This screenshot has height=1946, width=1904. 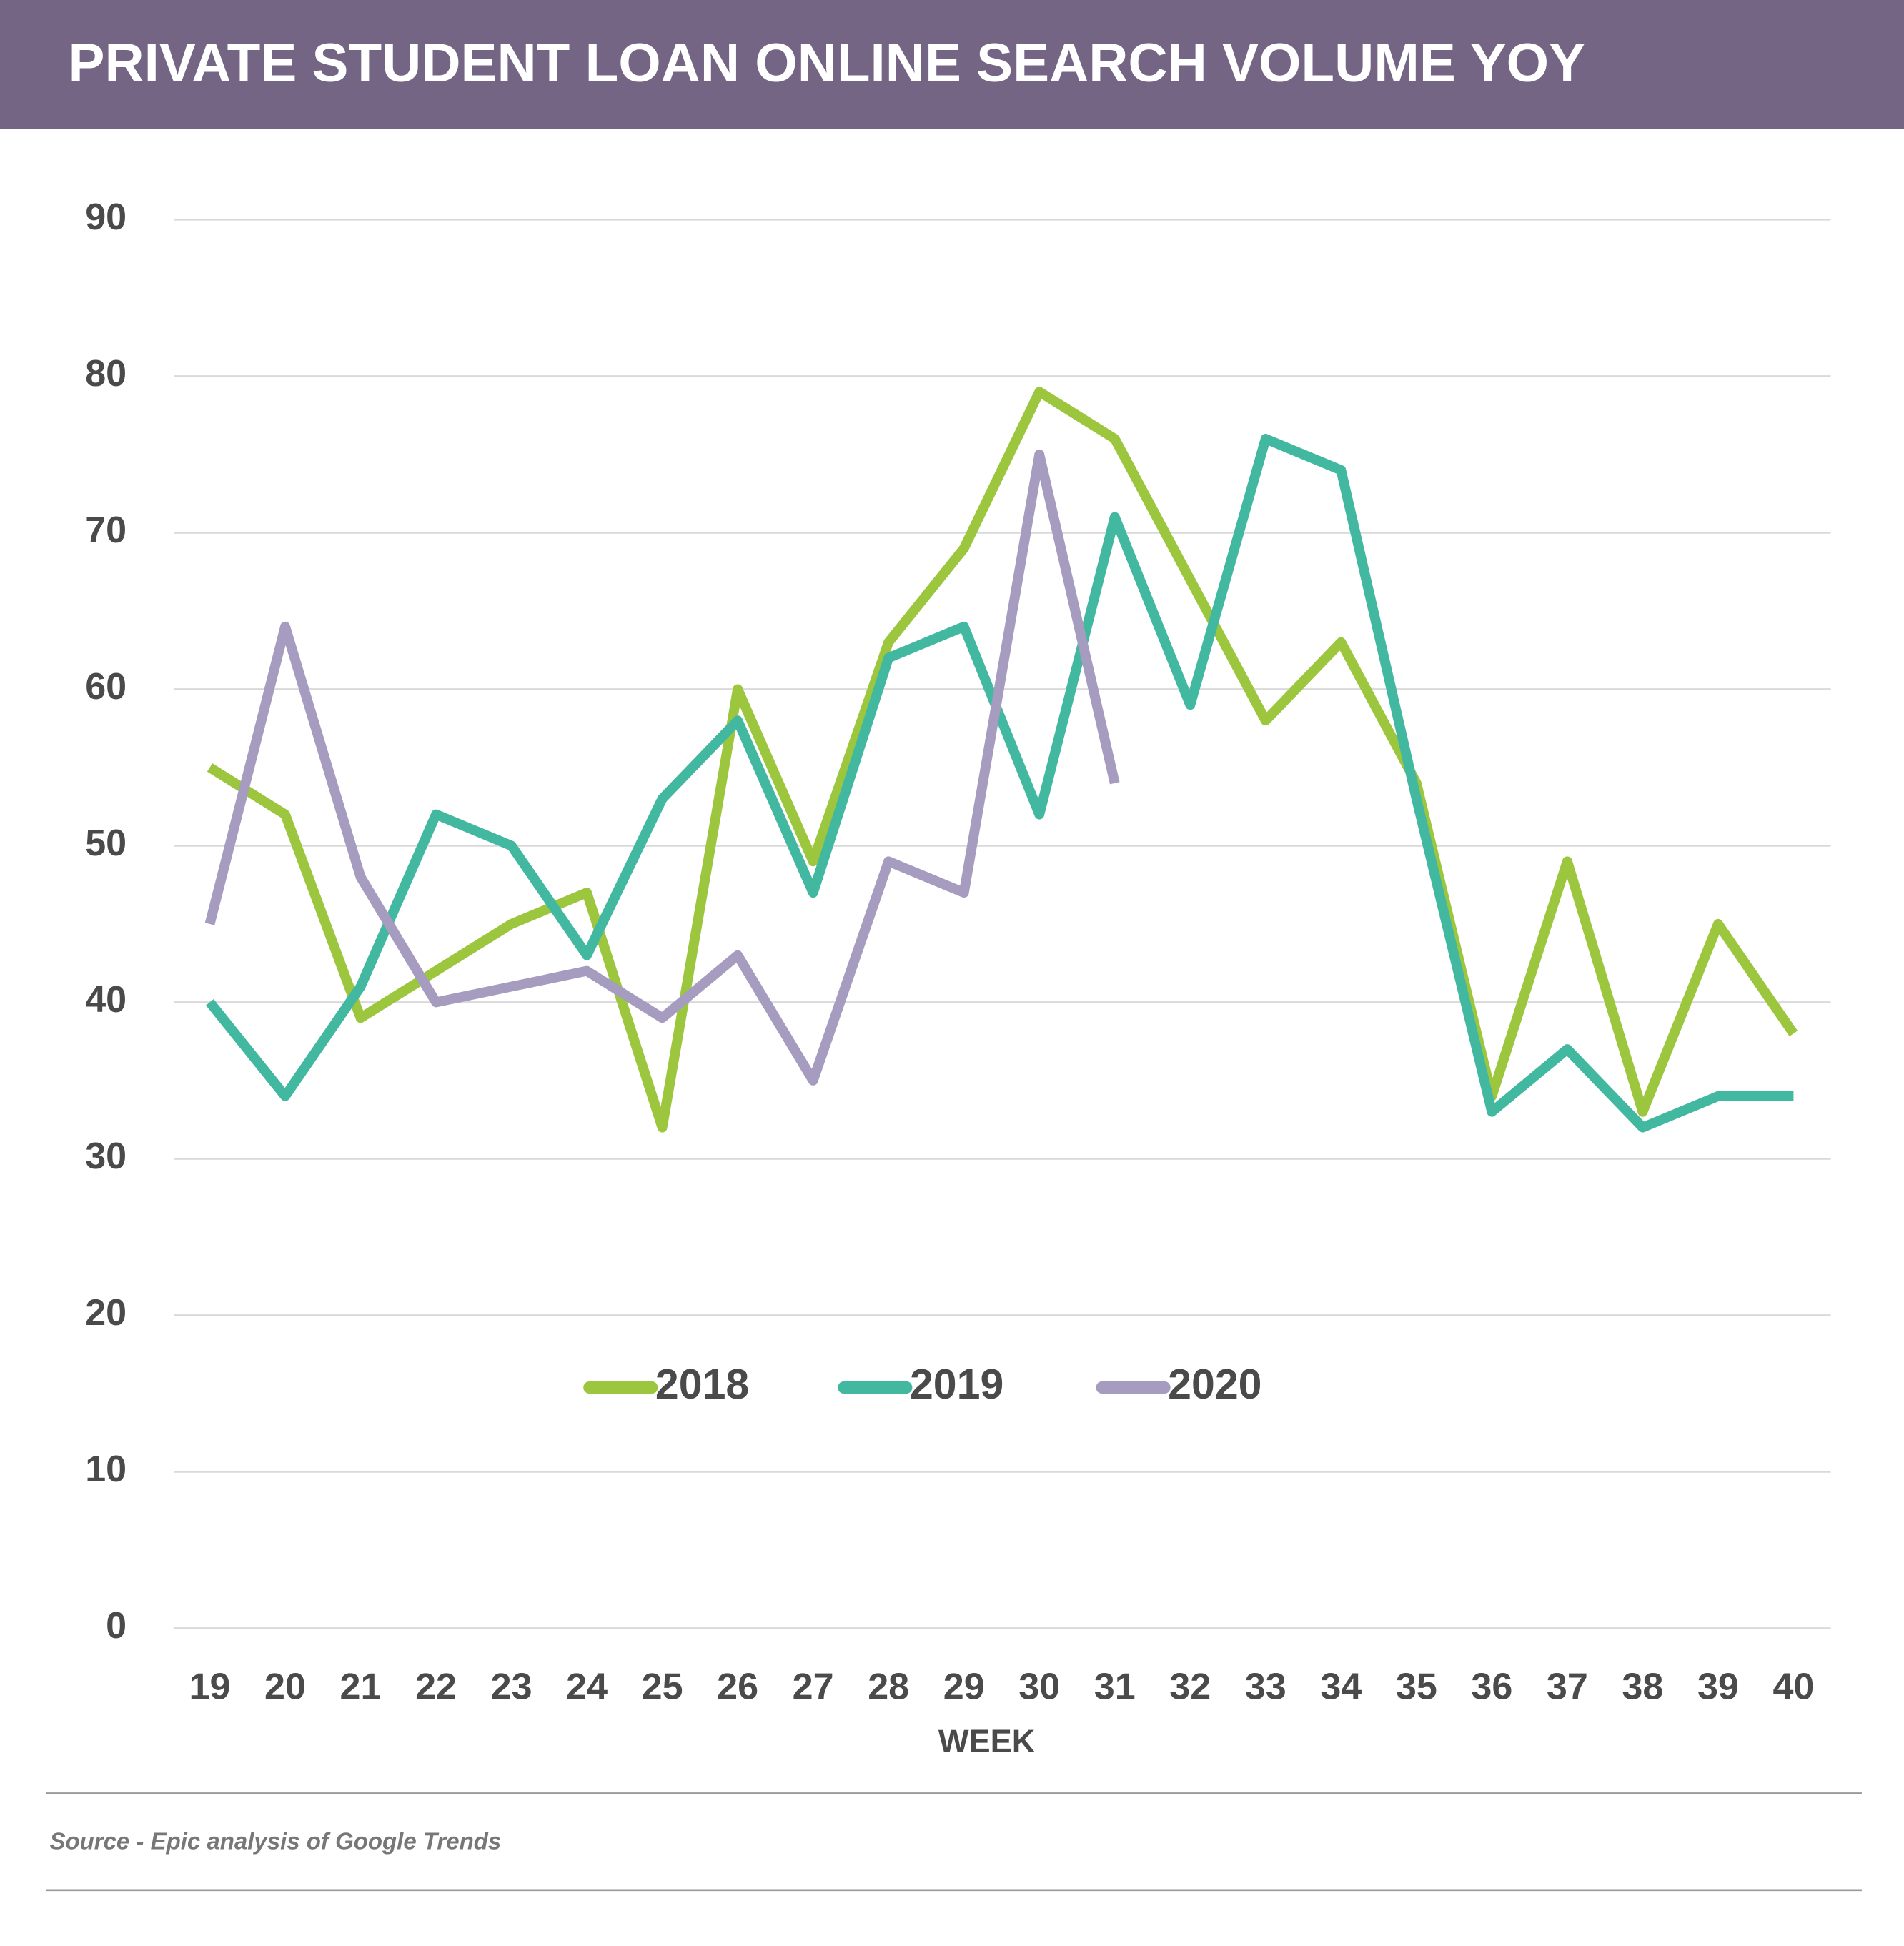 What do you see at coordinates (106, 217) in the screenshot?
I see `y-tick-label: 90` at bounding box center [106, 217].